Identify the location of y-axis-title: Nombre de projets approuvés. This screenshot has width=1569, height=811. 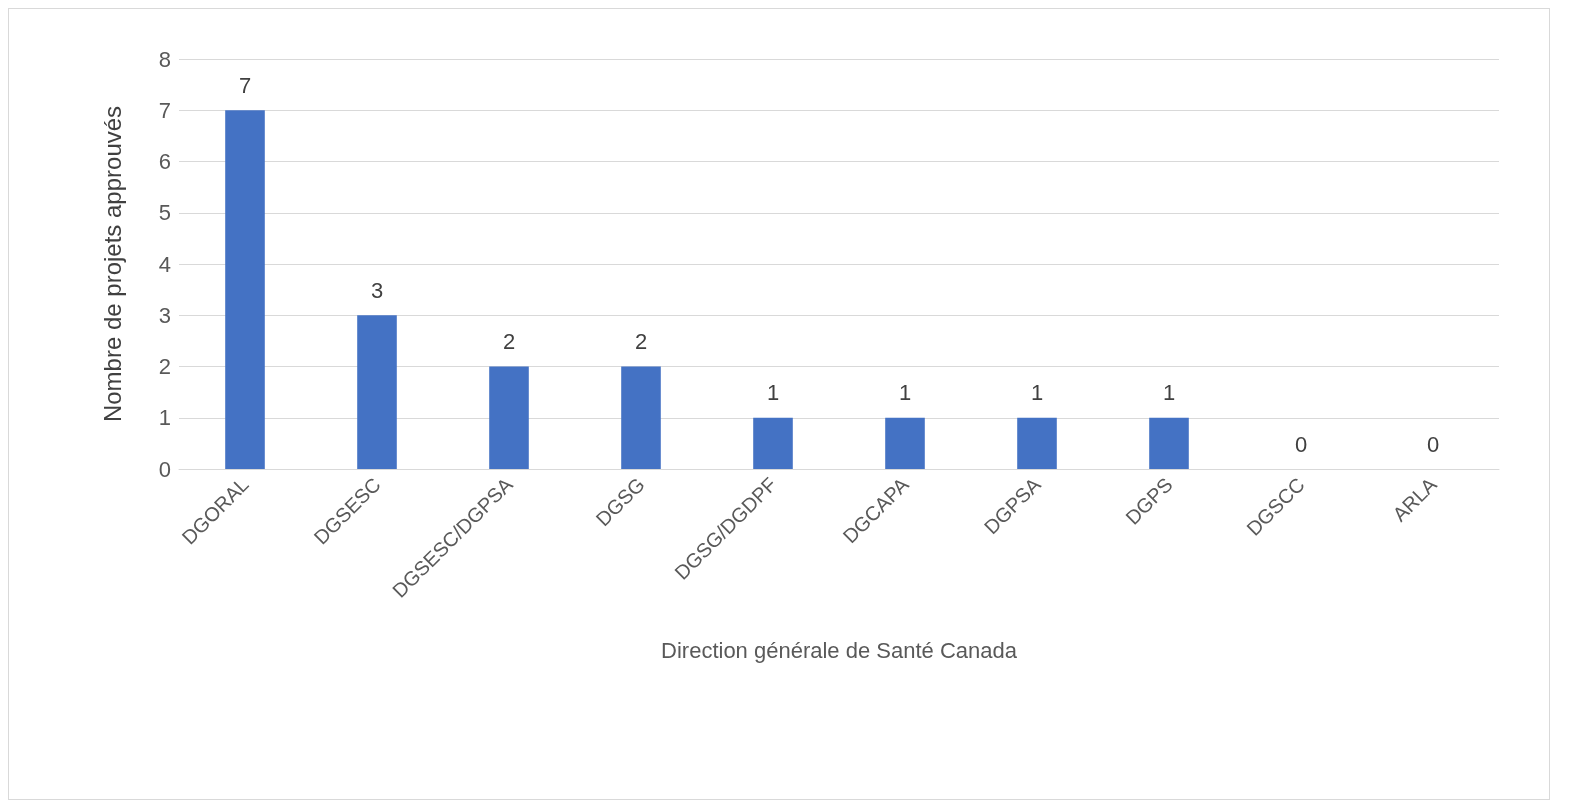
(112, 264).